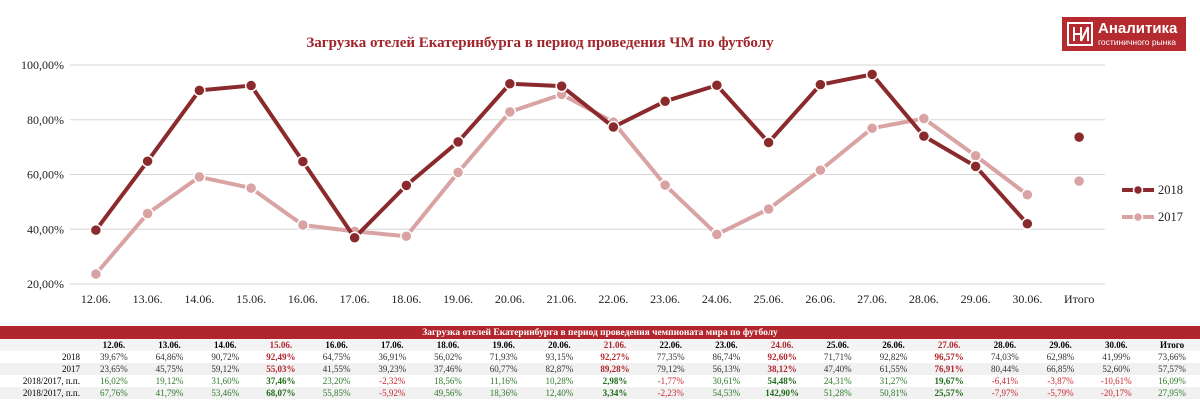 This screenshot has height=417, width=1200. I want to click on table-cell: 73,66%, so click(1172, 357).